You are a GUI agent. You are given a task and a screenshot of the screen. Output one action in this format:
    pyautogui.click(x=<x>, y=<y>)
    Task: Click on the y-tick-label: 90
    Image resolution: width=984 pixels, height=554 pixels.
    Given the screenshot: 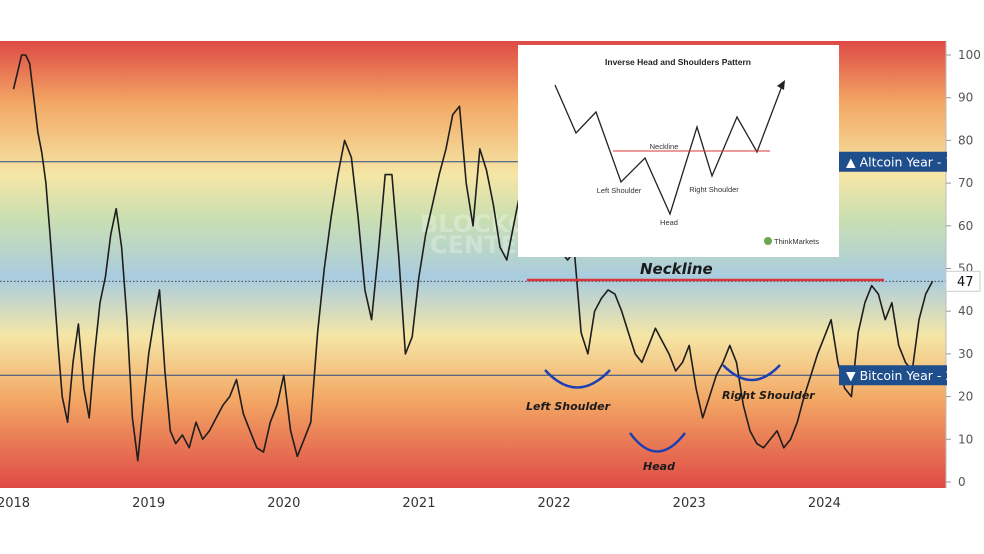 What is the action you would take?
    pyautogui.click(x=965, y=98)
    